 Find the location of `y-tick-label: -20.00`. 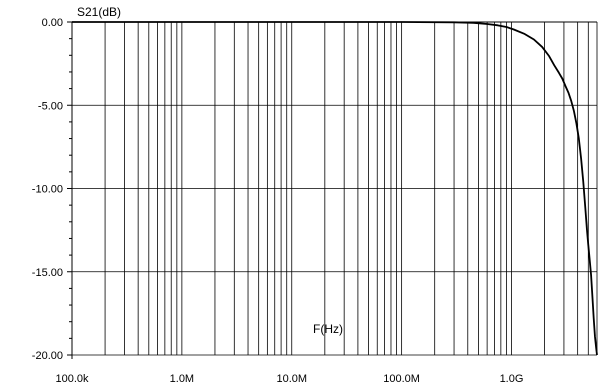

y-tick-label: -20.00 is located at coordinates (47, 356).